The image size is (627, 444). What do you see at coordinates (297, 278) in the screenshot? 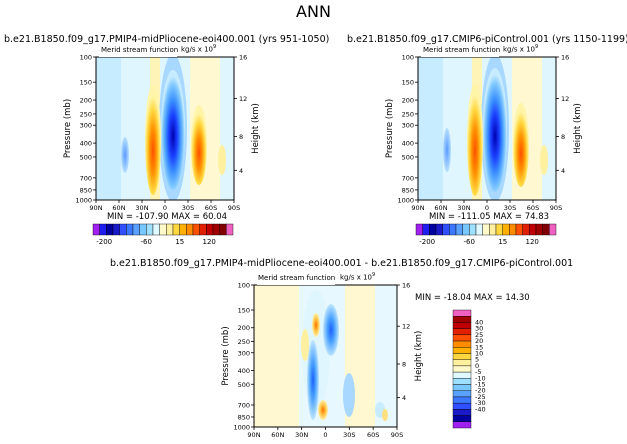
I see `panel3-inset-label: Merid stream function` at bounding box center [297, 278].